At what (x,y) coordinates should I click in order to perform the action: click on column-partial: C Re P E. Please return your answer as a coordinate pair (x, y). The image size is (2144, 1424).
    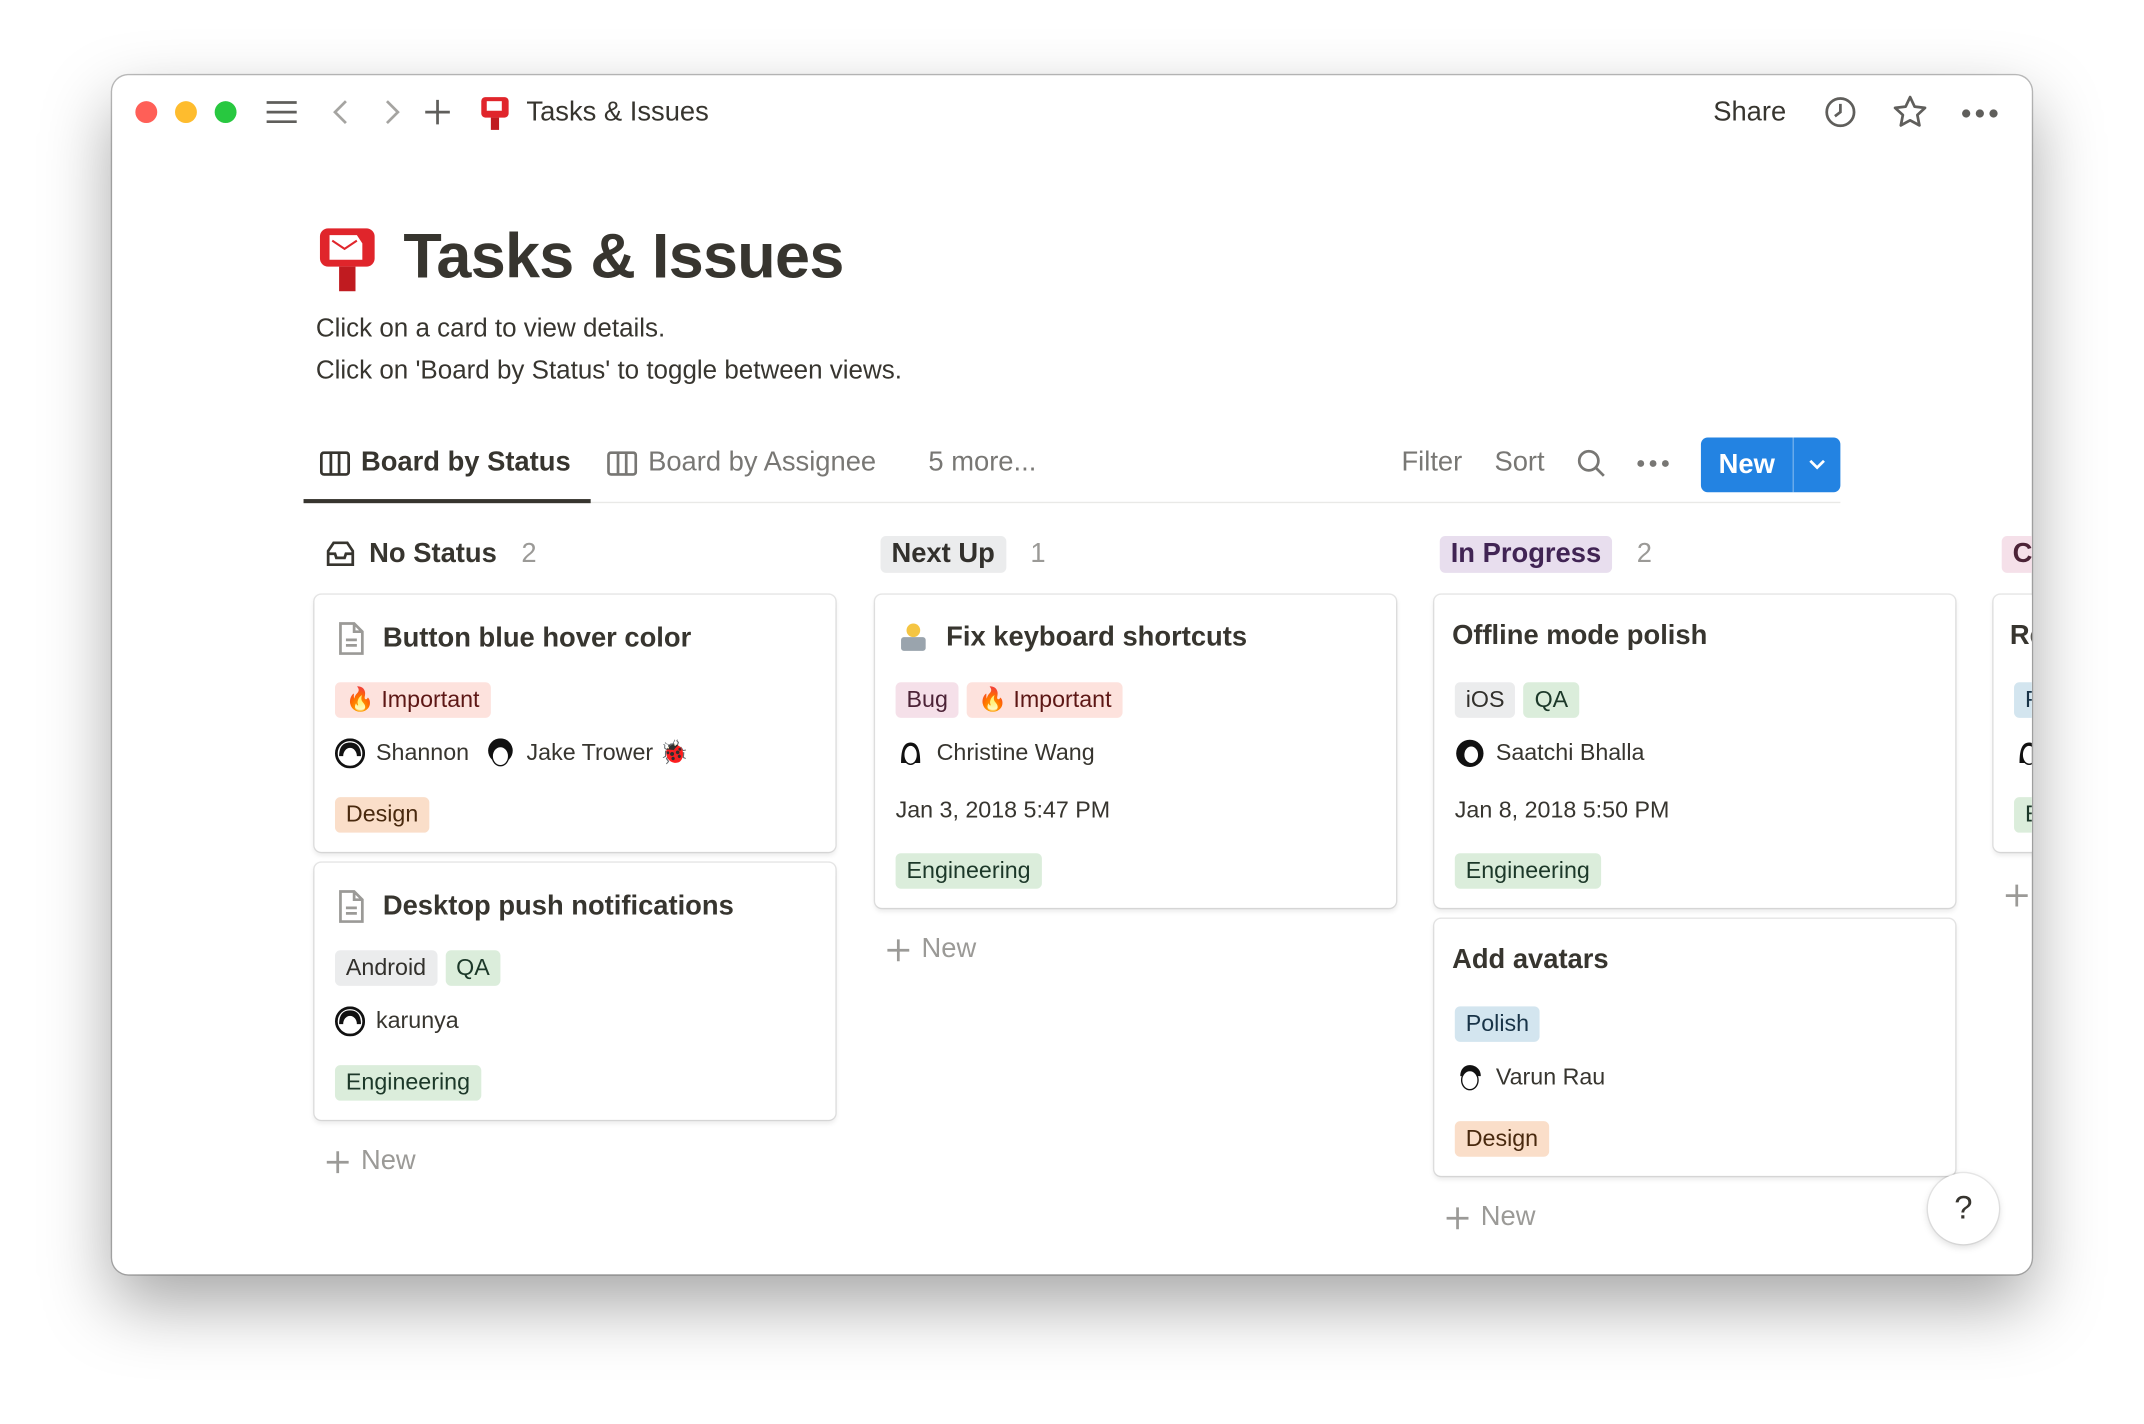
    Looking at the image, I should click on (2012, 720).